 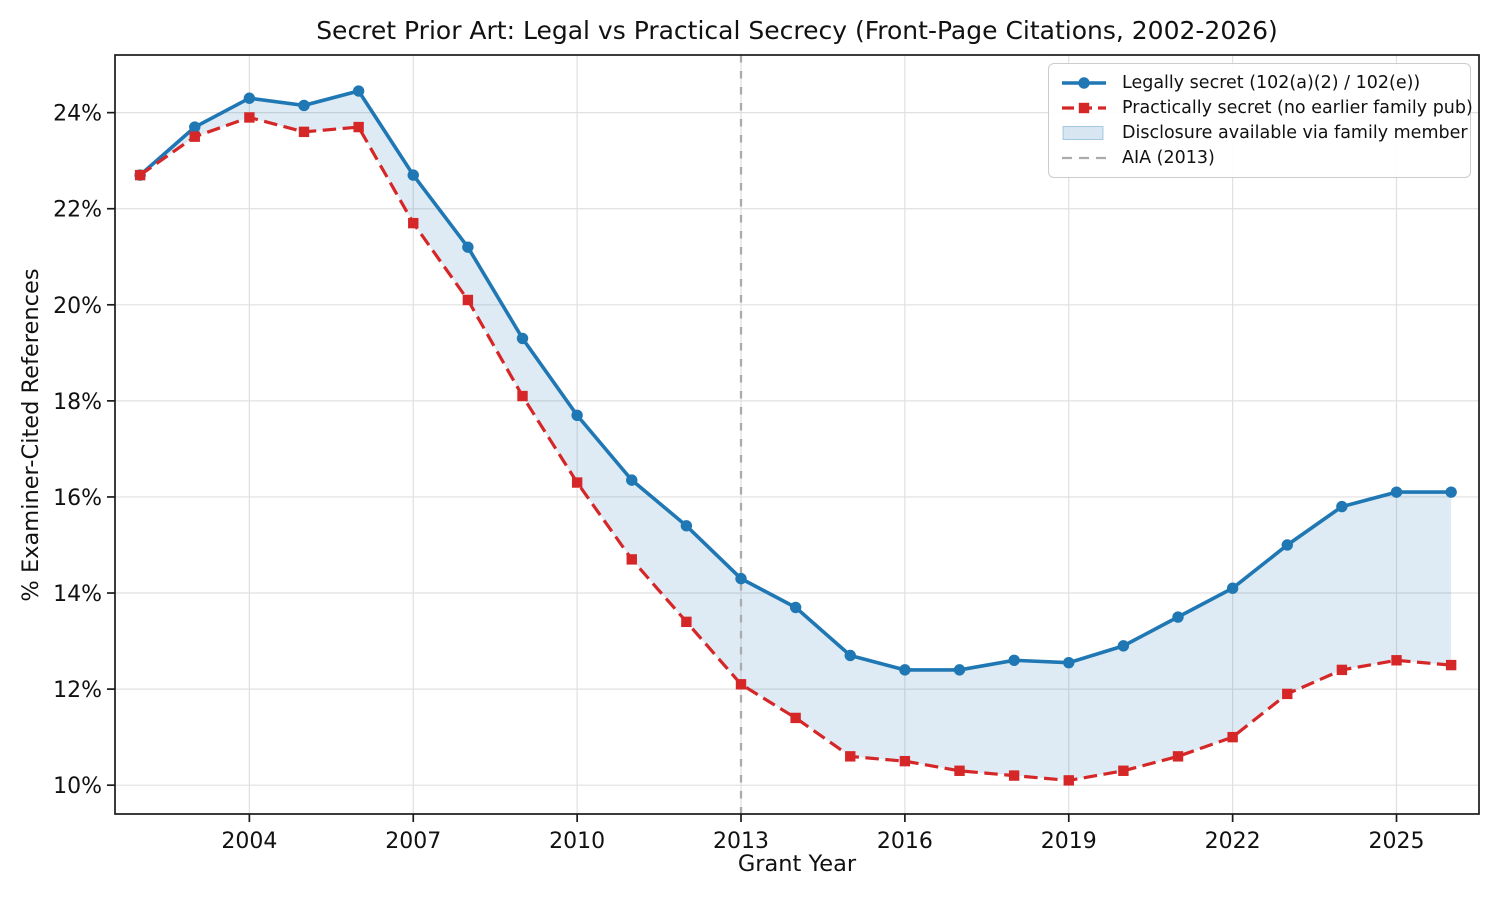 I want to click on legend-item-label: Legally secret (102(a)(2) / 102(e)), so click(x=1271, y=82).